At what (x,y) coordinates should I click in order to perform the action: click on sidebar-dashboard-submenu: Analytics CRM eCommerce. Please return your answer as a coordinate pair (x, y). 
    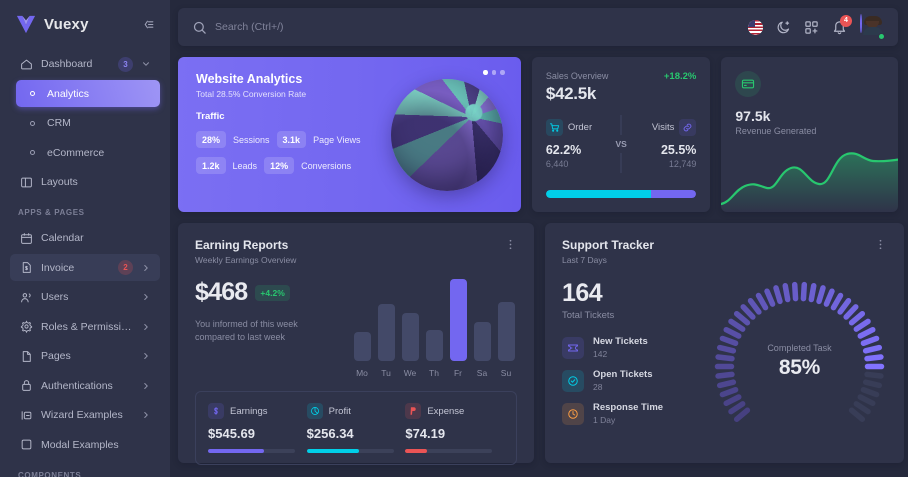
    Looking at the image, I should click on (85, 123).